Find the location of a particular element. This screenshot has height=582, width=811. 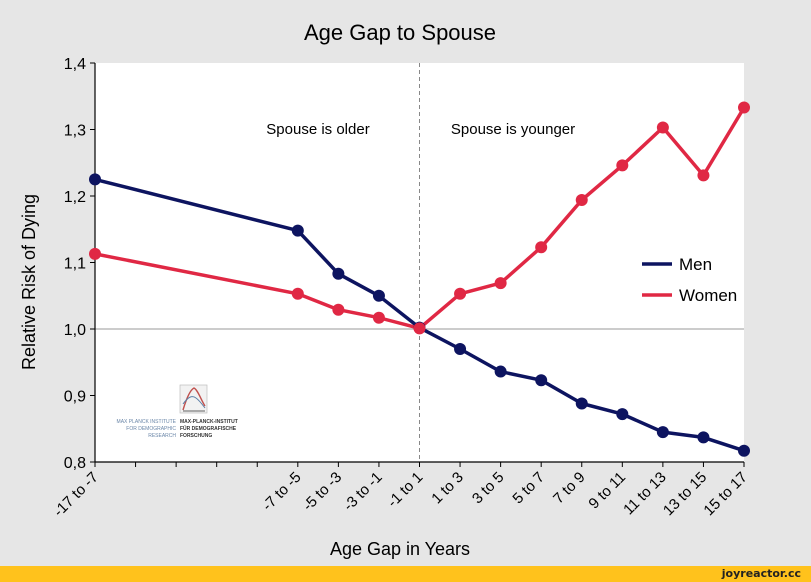

logo-emblem is located at coordinates (193, 399).